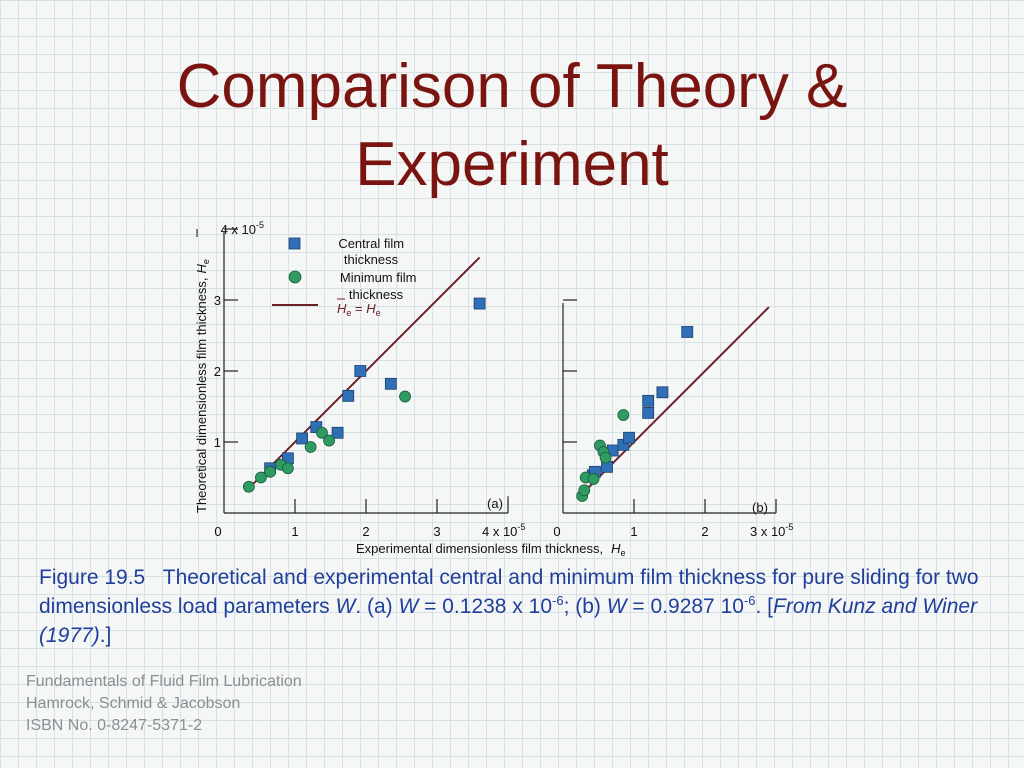  What do you see at coordinates (242, 228) in the screenshot?
I see `y-tick-label: 4 x 10⁻⁵` at bounding box center [242, 228].